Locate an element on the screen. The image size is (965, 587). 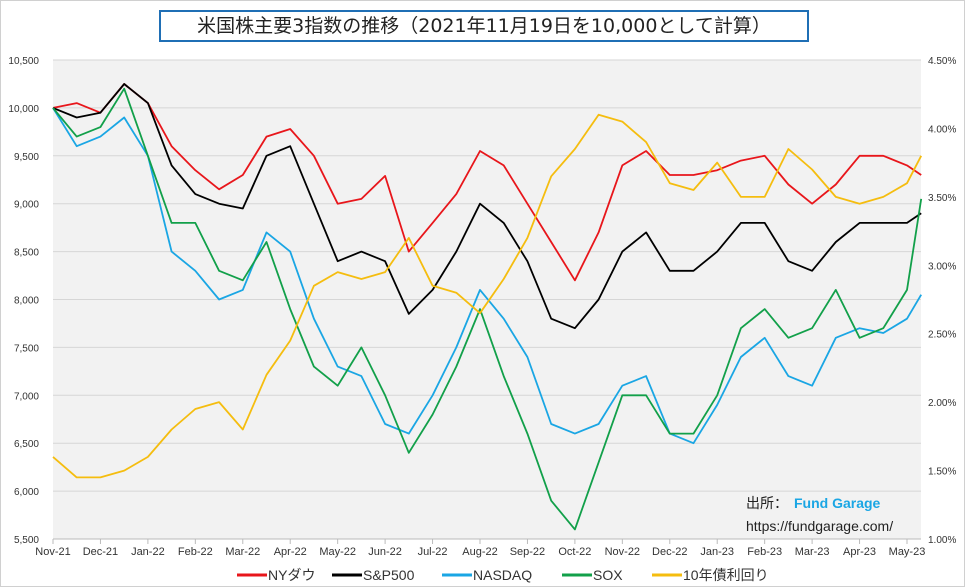
y-right-tick-label: 3.00% is located at coordinates (942, 266).